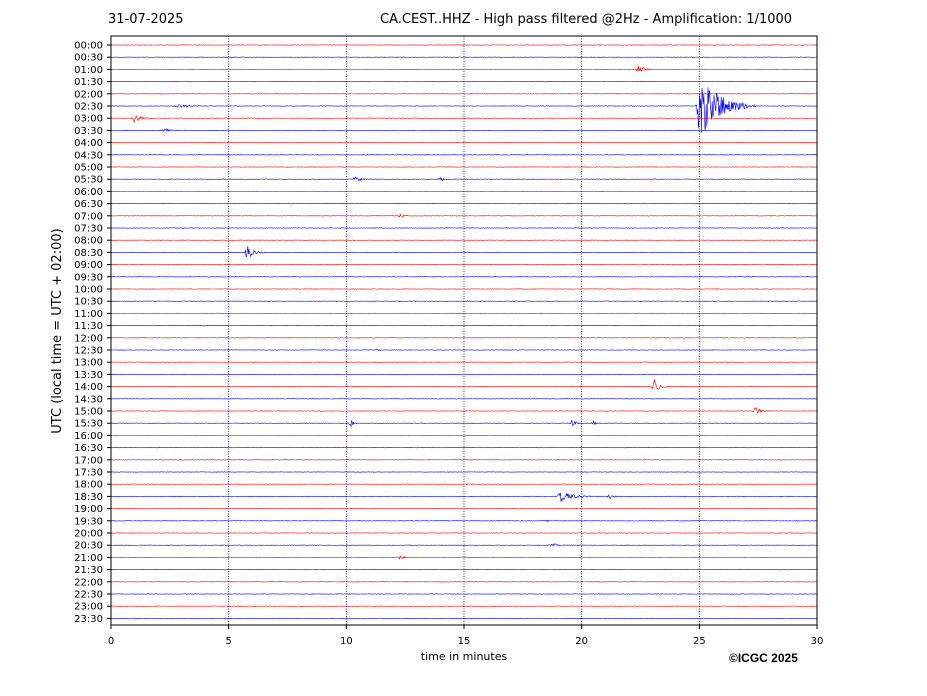 The height and width of the screenshot is (696, 927). Describe the element at coordinates (88, 143) in the screenshot. I see `y-tick-label: 04:00` at that location.